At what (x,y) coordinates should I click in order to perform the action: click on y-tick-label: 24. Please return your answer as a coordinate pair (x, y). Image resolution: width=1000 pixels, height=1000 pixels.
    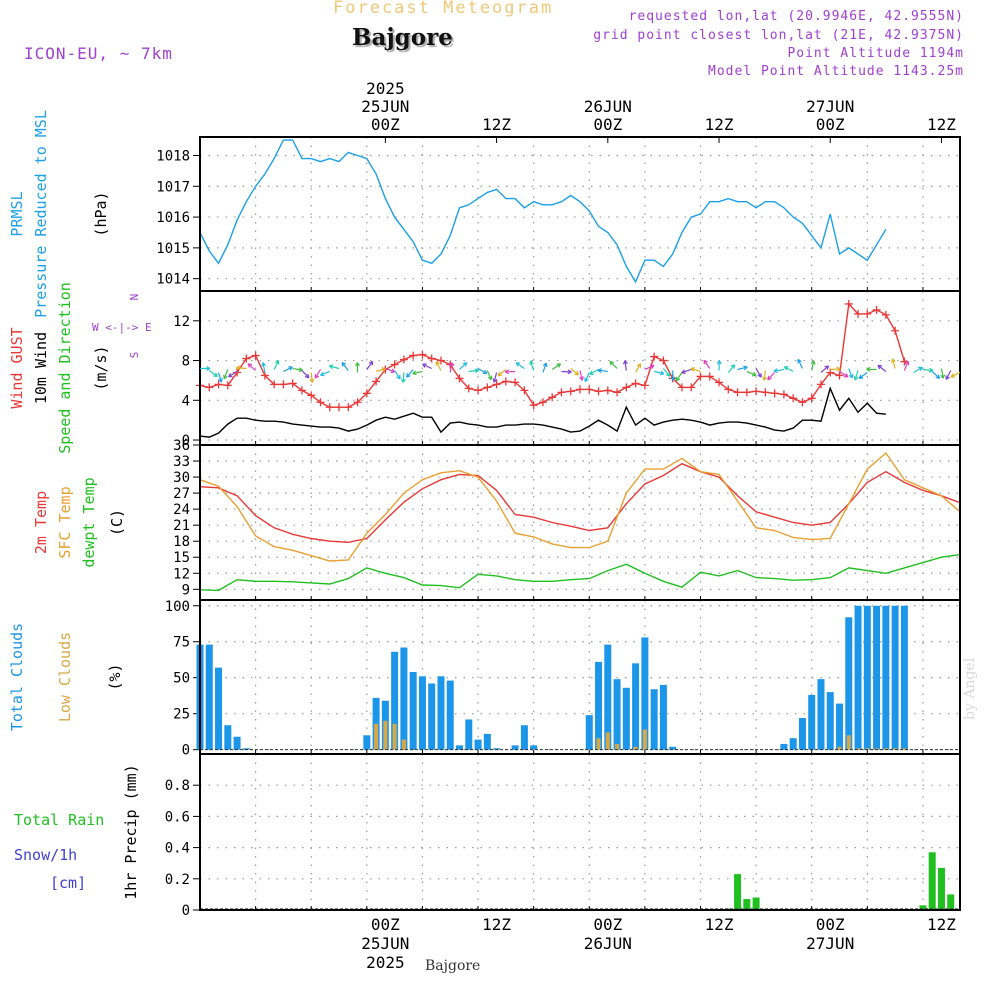
    Looking at the image, I should click on (181, 510).